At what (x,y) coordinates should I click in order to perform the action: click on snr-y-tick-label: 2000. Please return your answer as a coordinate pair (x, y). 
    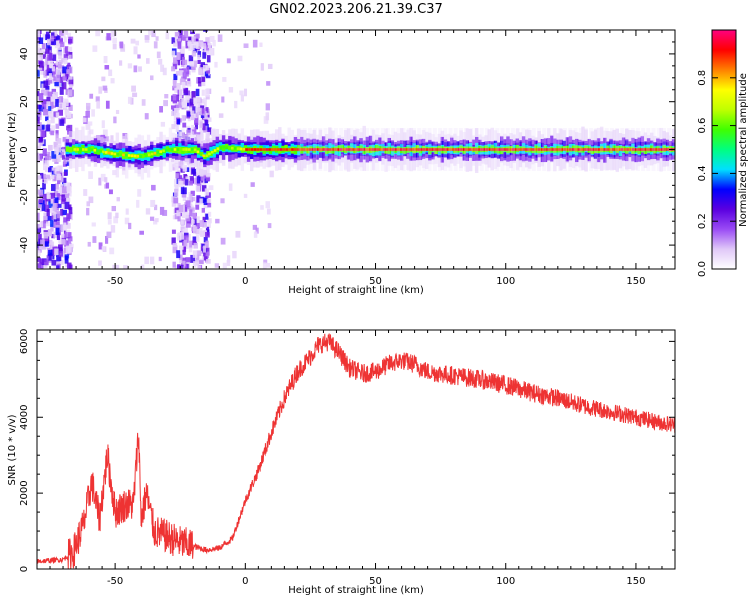
    Looking at the image, I should click on (24, 492).